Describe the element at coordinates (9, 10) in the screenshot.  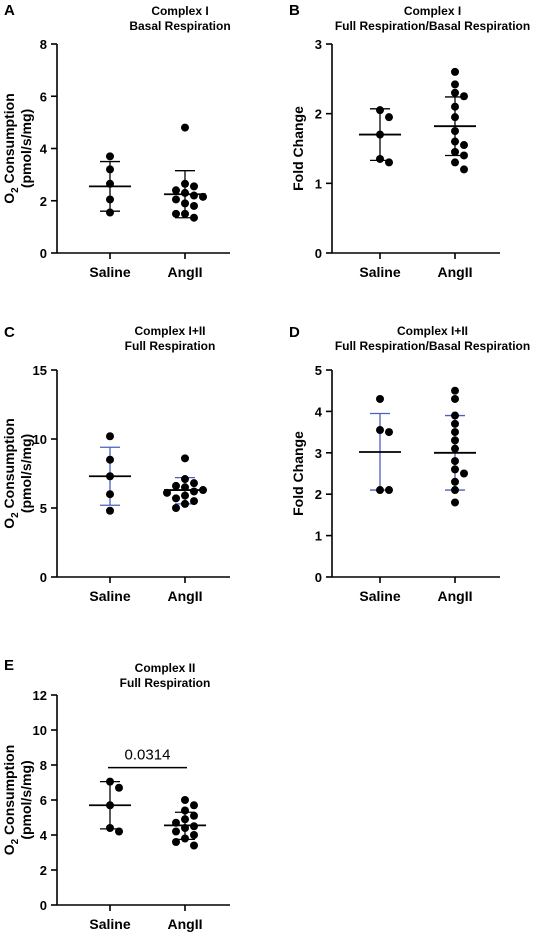
I see `panel-letter: A` at that location.